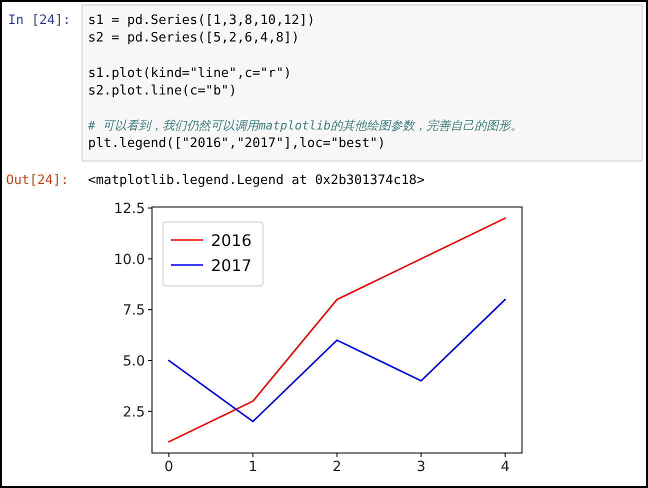  What do you see at coordinates (305, 125) in the screenshot?
I see `text: # 可以看到，我们仍然可以调用matplotlib的其他绘图参数，完善自己的图形。` at bounding box center [305, 125].